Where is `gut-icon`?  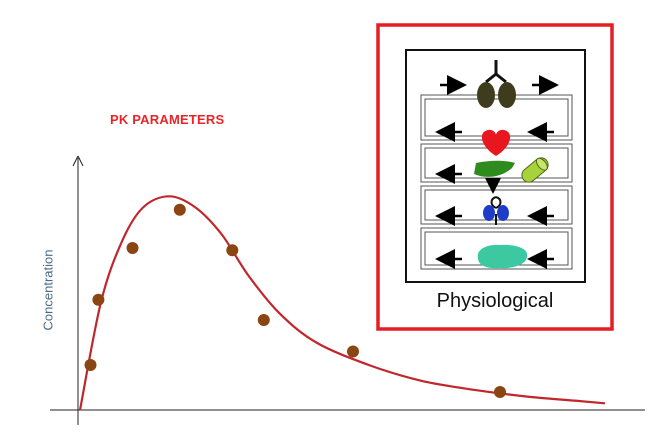
gut-icon is located at coordinates (535, 170).